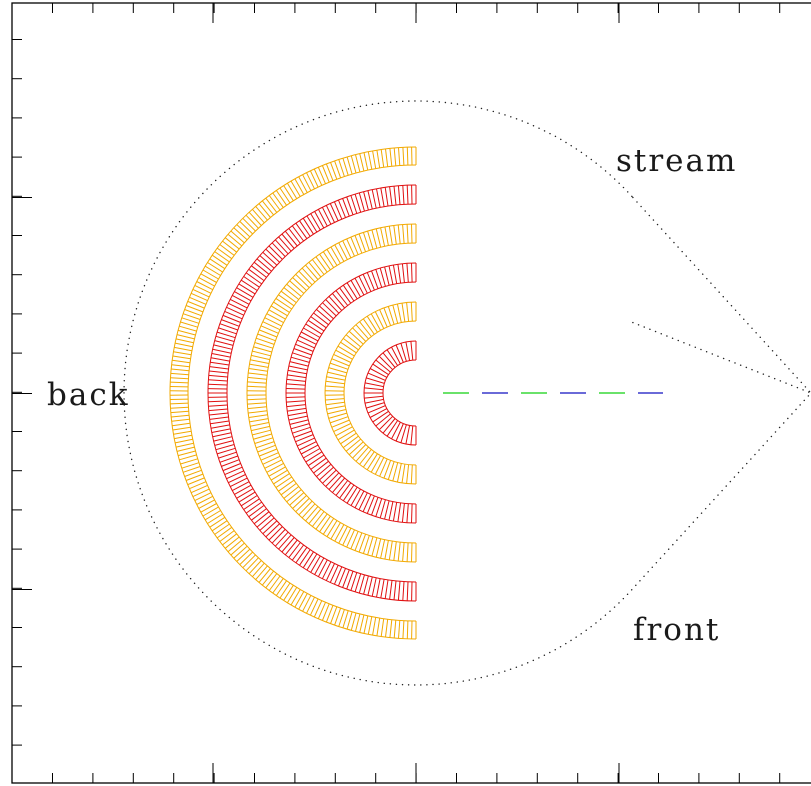 The width and height of the screenshot is (811, 786). What do you see at coordinates (721, 357) in the screenshot?
I see `tip-line` at bounding box center [721, 357].